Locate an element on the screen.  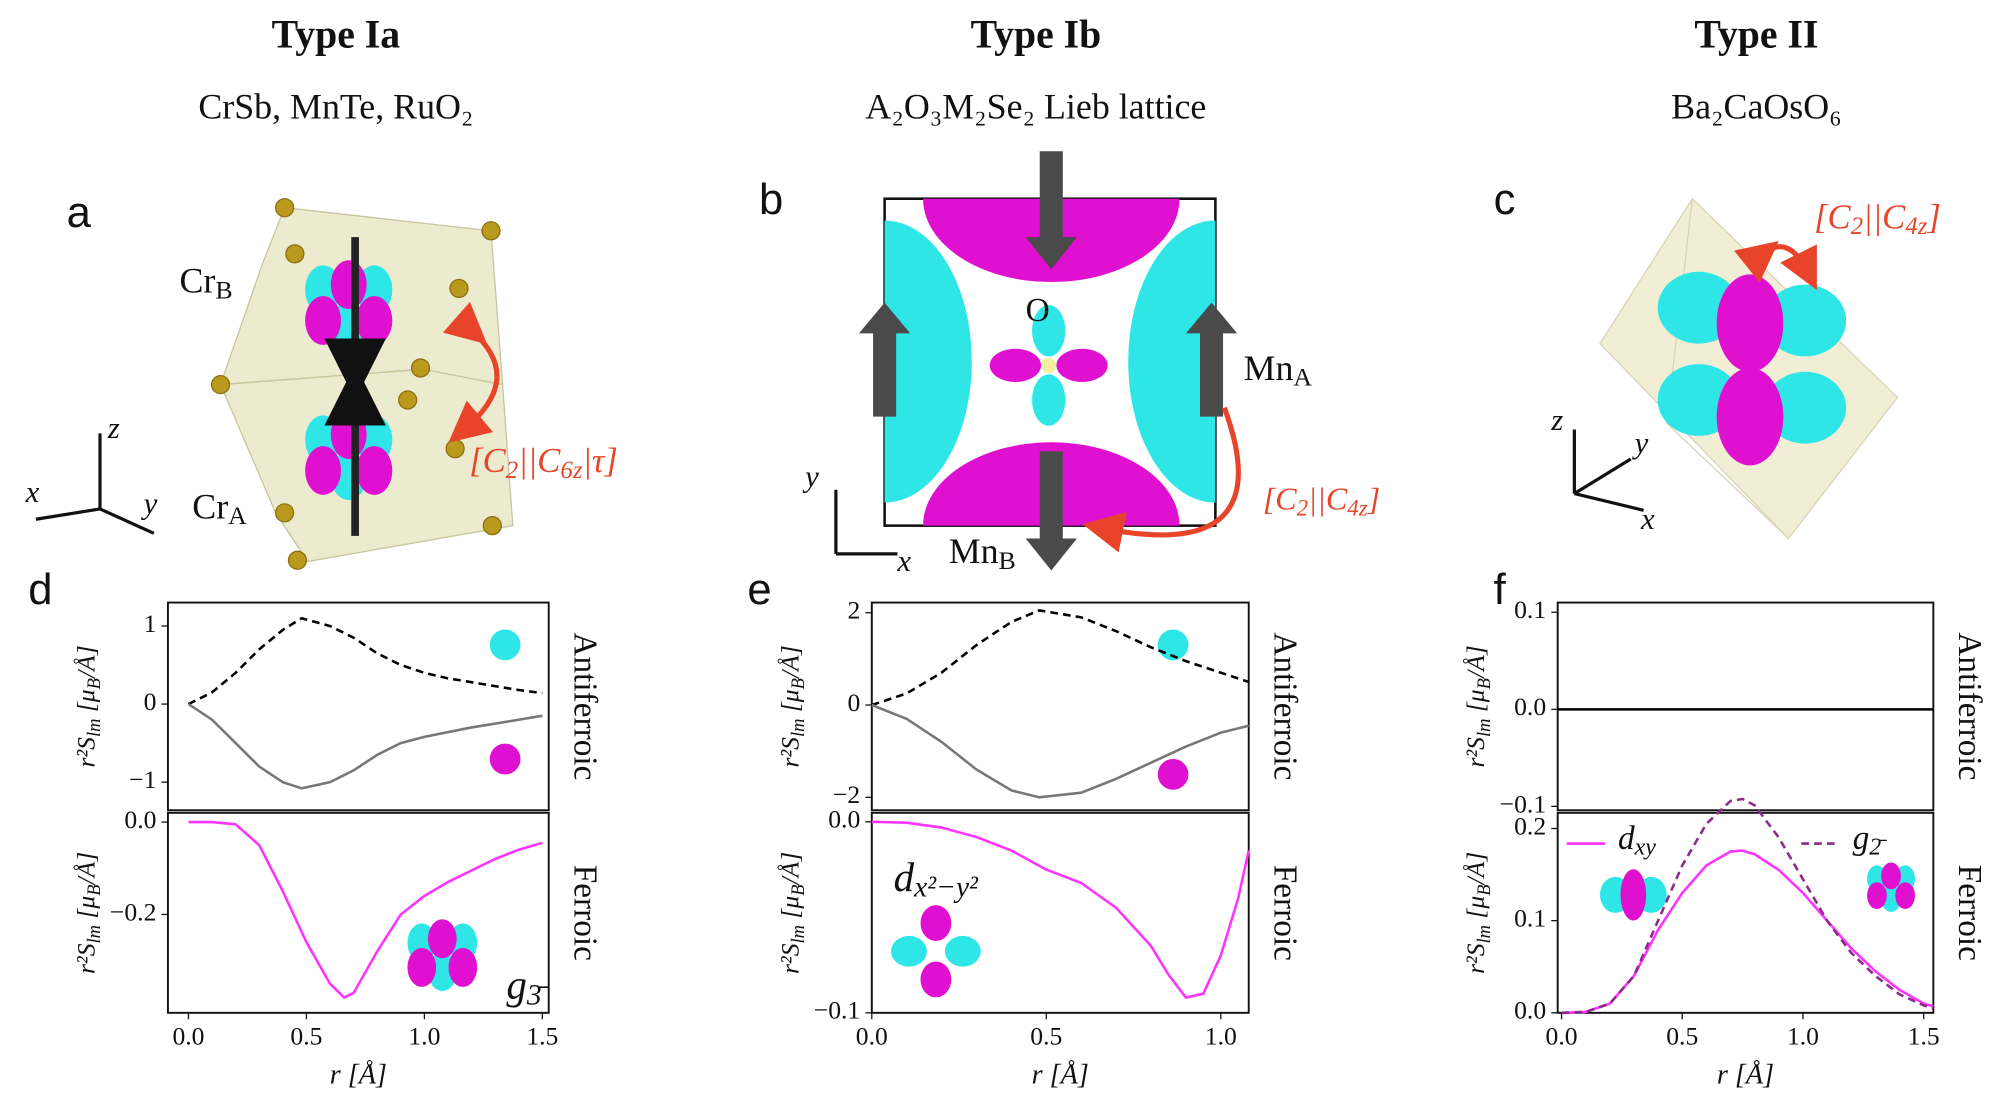
symmetry-annotation: [C2||C4z] is located at coordinates (1321, 501).